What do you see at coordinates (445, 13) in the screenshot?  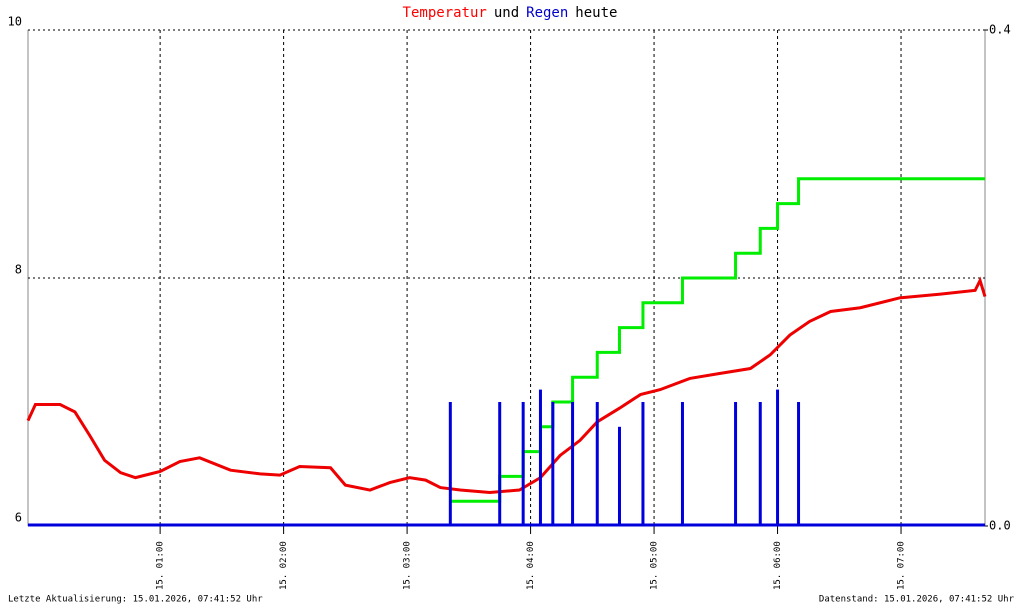 I see `title-part: Temperatur` at bounding box center [445, 13].